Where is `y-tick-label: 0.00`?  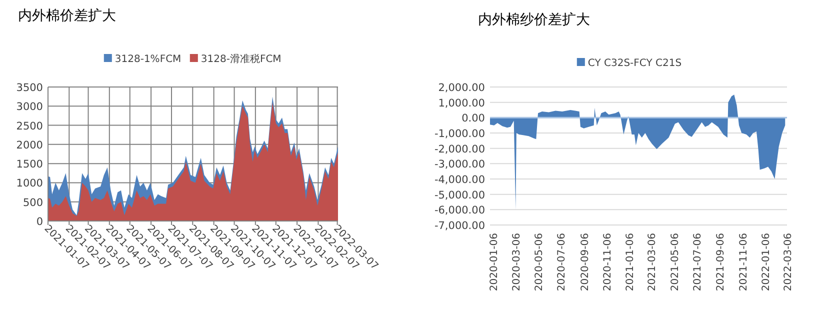
y-tick-label: 0.00 is located at coordinates (473, 118).